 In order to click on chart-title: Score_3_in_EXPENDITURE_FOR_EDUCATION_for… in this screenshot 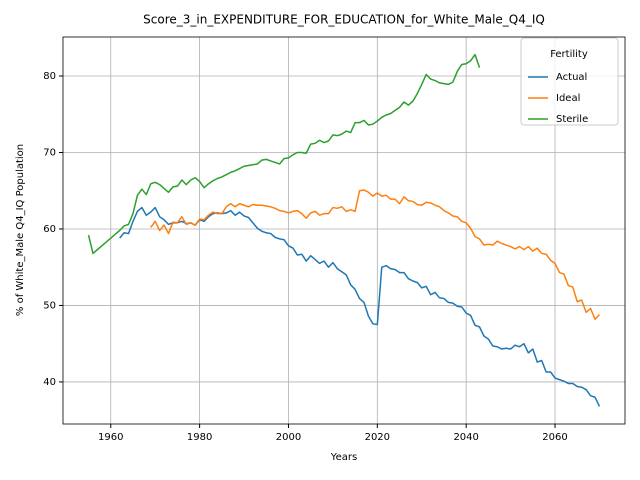, I will do `click(344, 20)`.